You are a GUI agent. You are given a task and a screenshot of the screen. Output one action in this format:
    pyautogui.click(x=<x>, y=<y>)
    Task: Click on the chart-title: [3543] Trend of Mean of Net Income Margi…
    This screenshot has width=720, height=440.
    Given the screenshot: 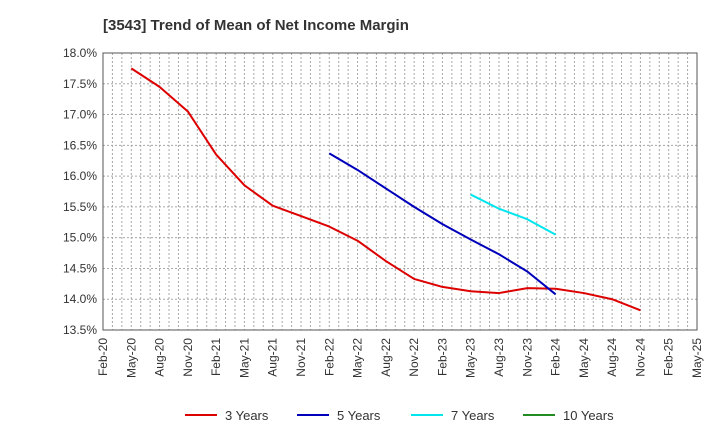 What is the action you would take?
    pyautogui.click(x=256, y=25)
    